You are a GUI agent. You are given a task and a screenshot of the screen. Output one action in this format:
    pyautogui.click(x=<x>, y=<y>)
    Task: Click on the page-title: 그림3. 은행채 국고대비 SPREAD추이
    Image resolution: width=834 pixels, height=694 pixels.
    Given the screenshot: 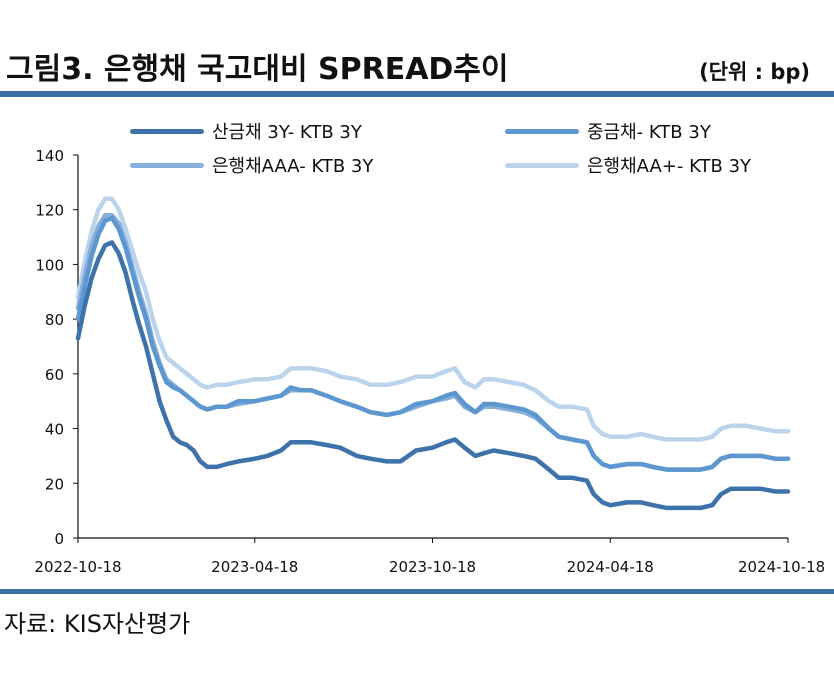 What is the action you would take?
    pyautogui.click(x=257, y=69)
    